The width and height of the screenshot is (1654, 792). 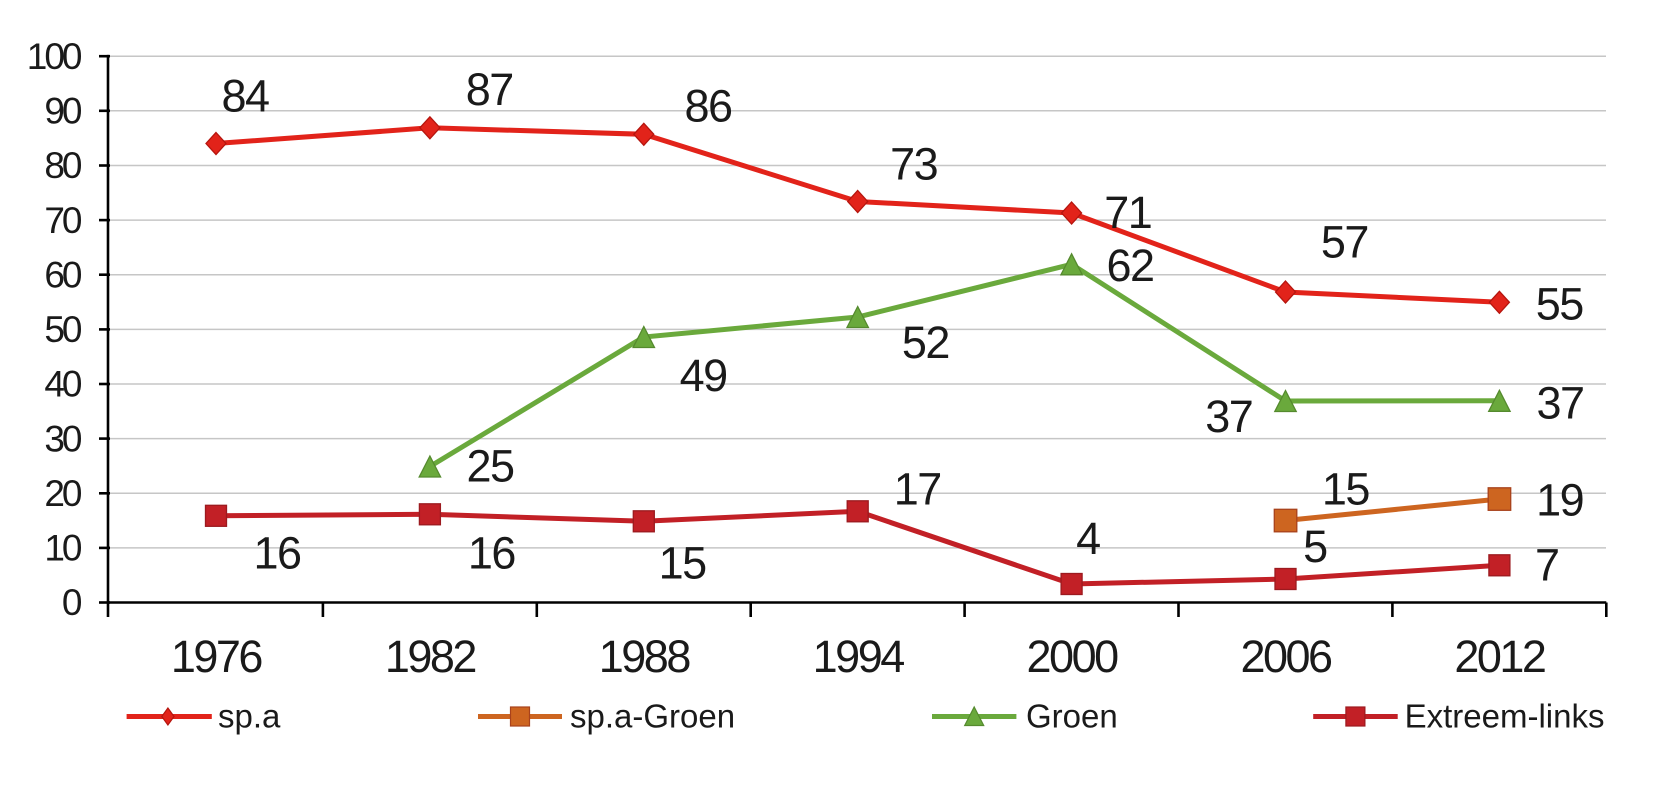 What do you see at coordinates (1286, 656) in the screenshot?
I see `svg-text: 2006` at bounding box center [1286, 656].